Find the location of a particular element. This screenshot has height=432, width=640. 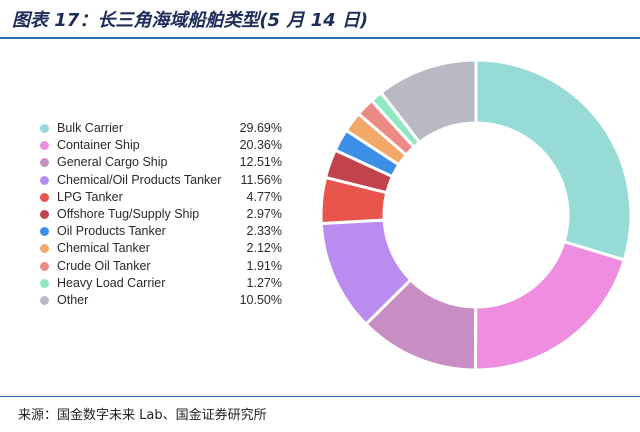

legend-label: Oil Products Tanker is located at coordinates (111, 231).